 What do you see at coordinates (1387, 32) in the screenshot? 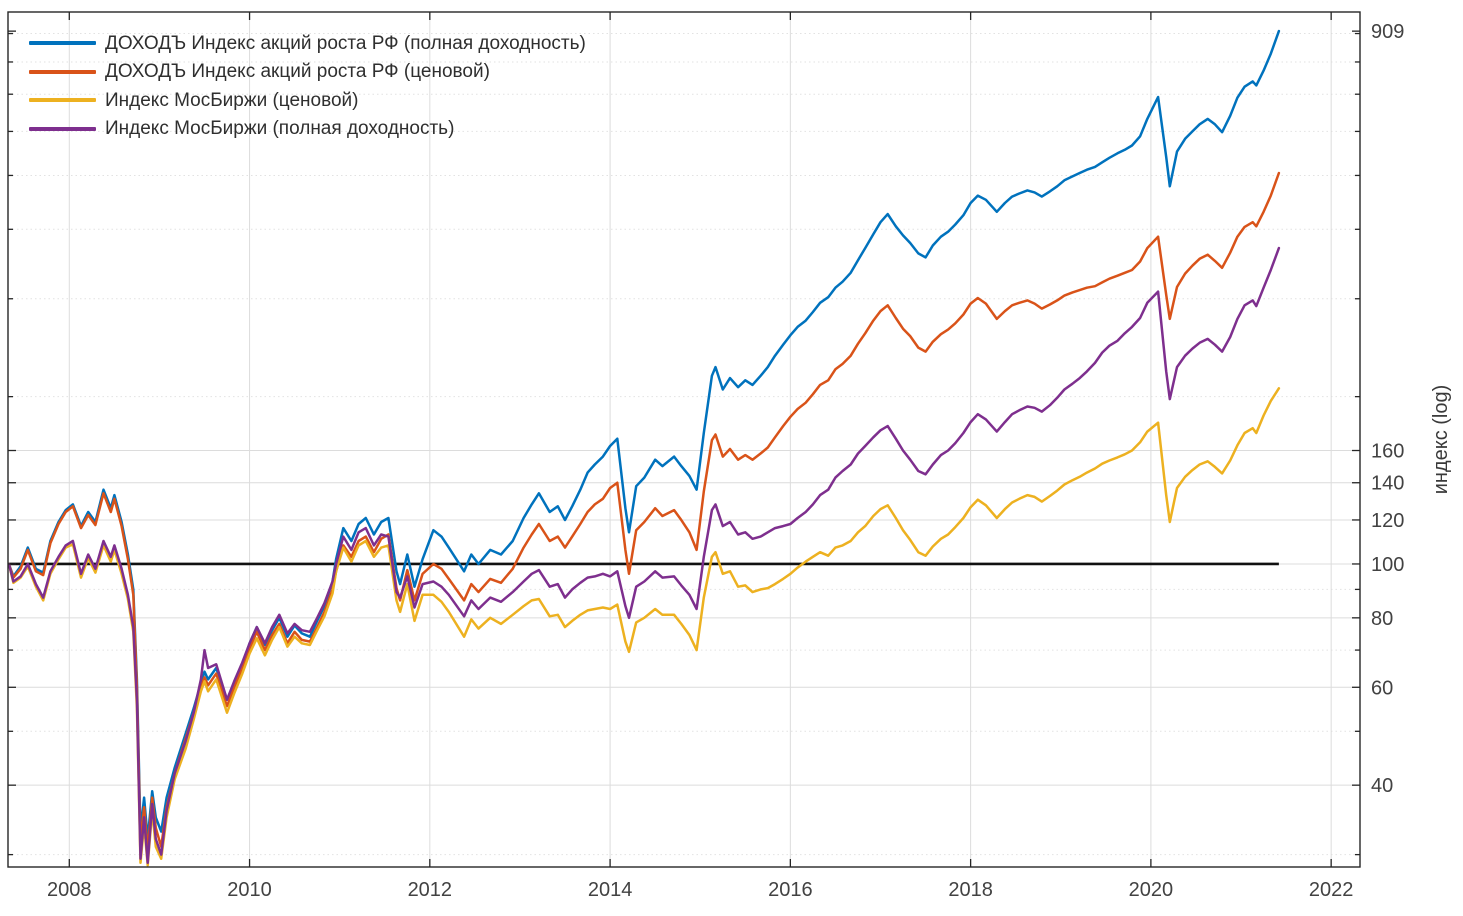
I see `y-top-tick-label: 909` at bounding box center [1387, 32].